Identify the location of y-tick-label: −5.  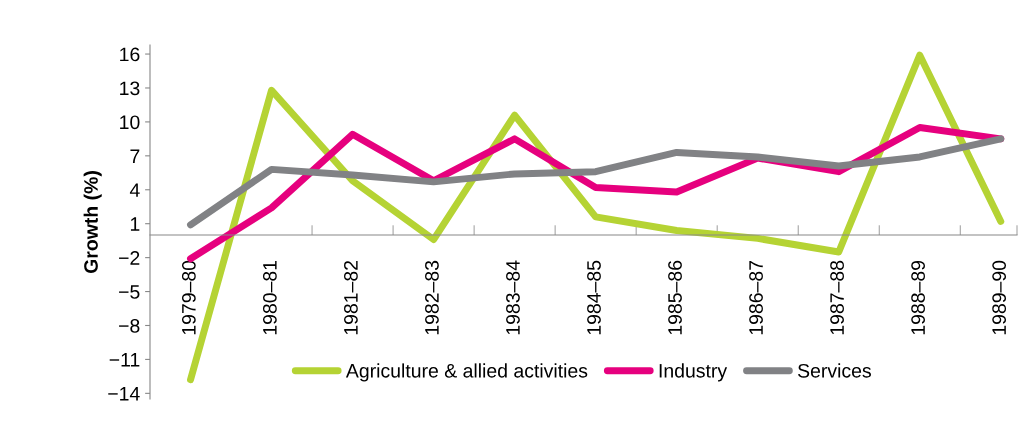
(129, 292).